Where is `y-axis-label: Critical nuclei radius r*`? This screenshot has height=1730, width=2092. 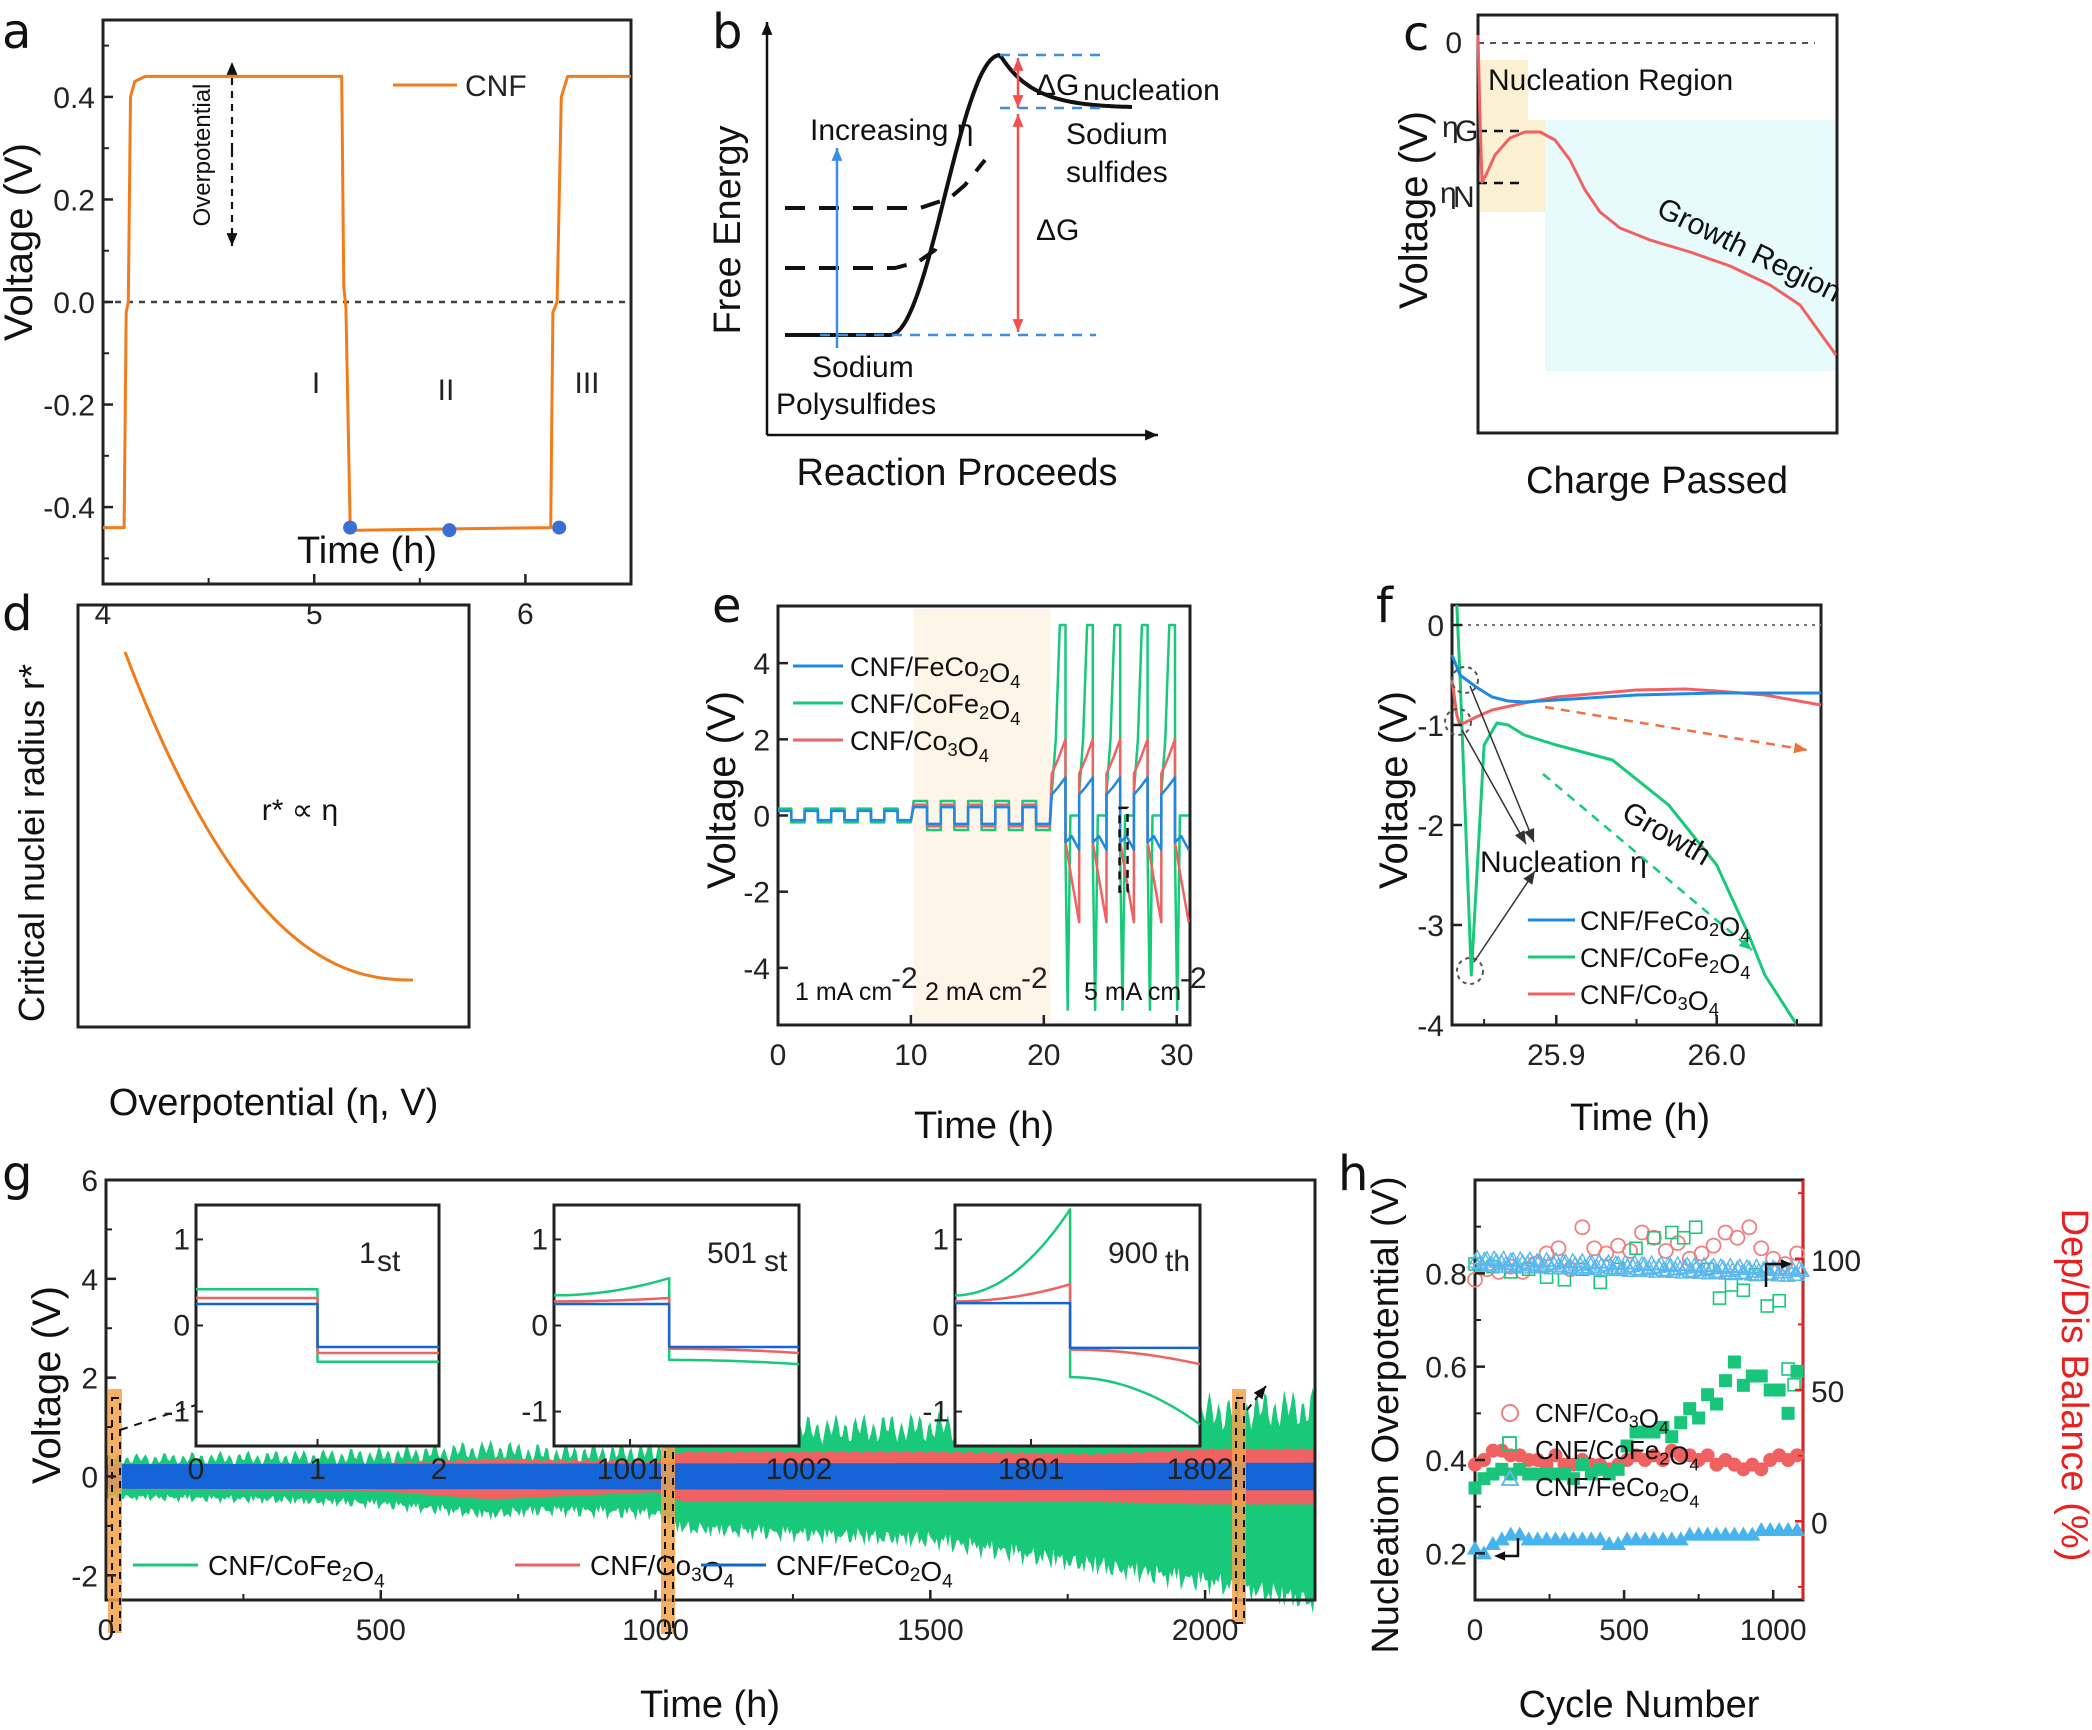
y-axis-label: Critical nuclei radius r* is located at coordinates (31, 843).